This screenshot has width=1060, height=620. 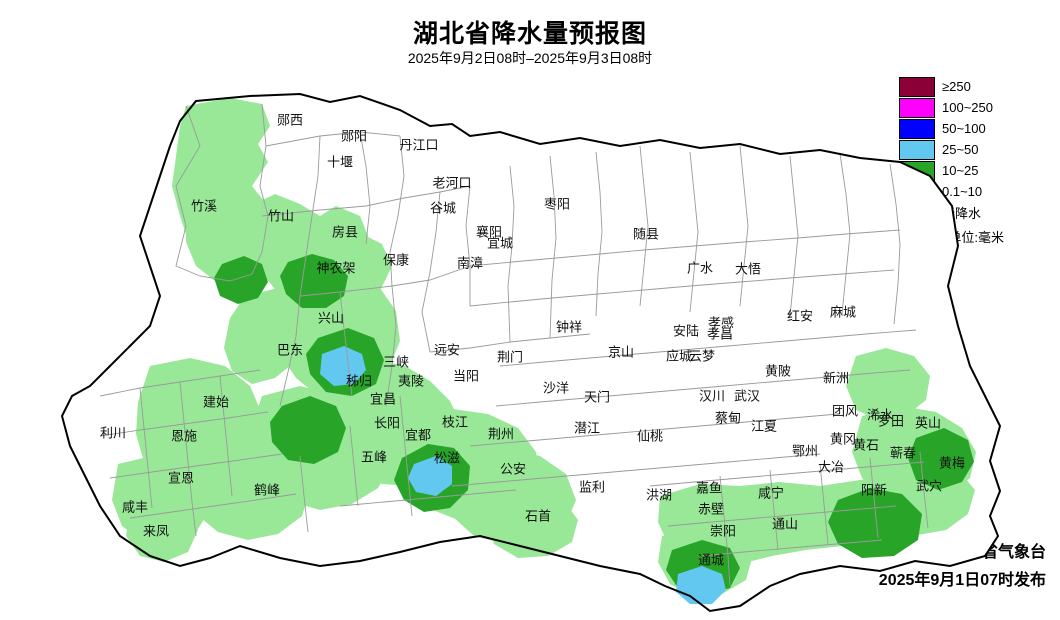 I want to click on city-label: 浠水, so click(x=880, y=415).